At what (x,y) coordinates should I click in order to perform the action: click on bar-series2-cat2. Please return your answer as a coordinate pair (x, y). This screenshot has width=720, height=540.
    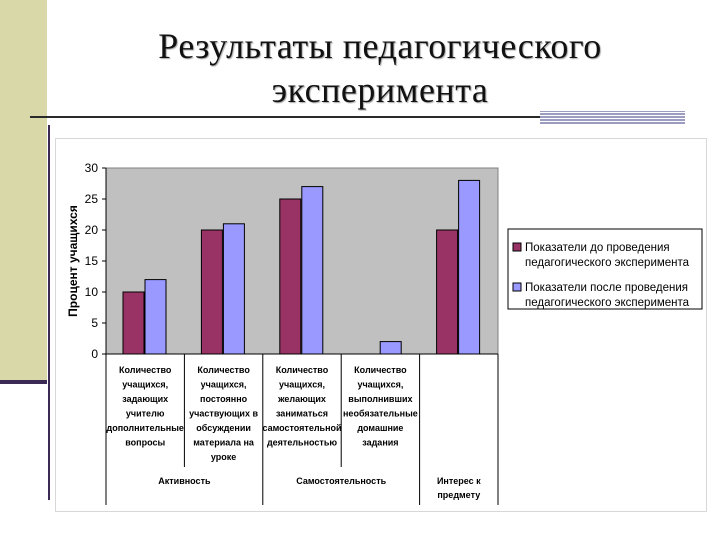
    Looking at the image, I should click on (233, 289).